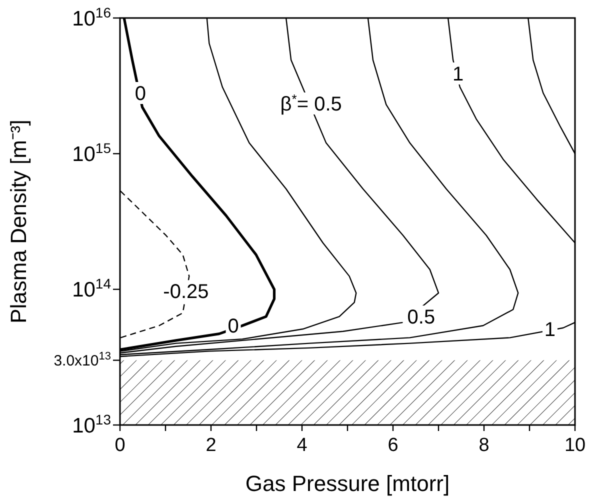  Describe the element at coordinates (484, 445) in the screenshot. I see `x-tick-label: 8` at that location.